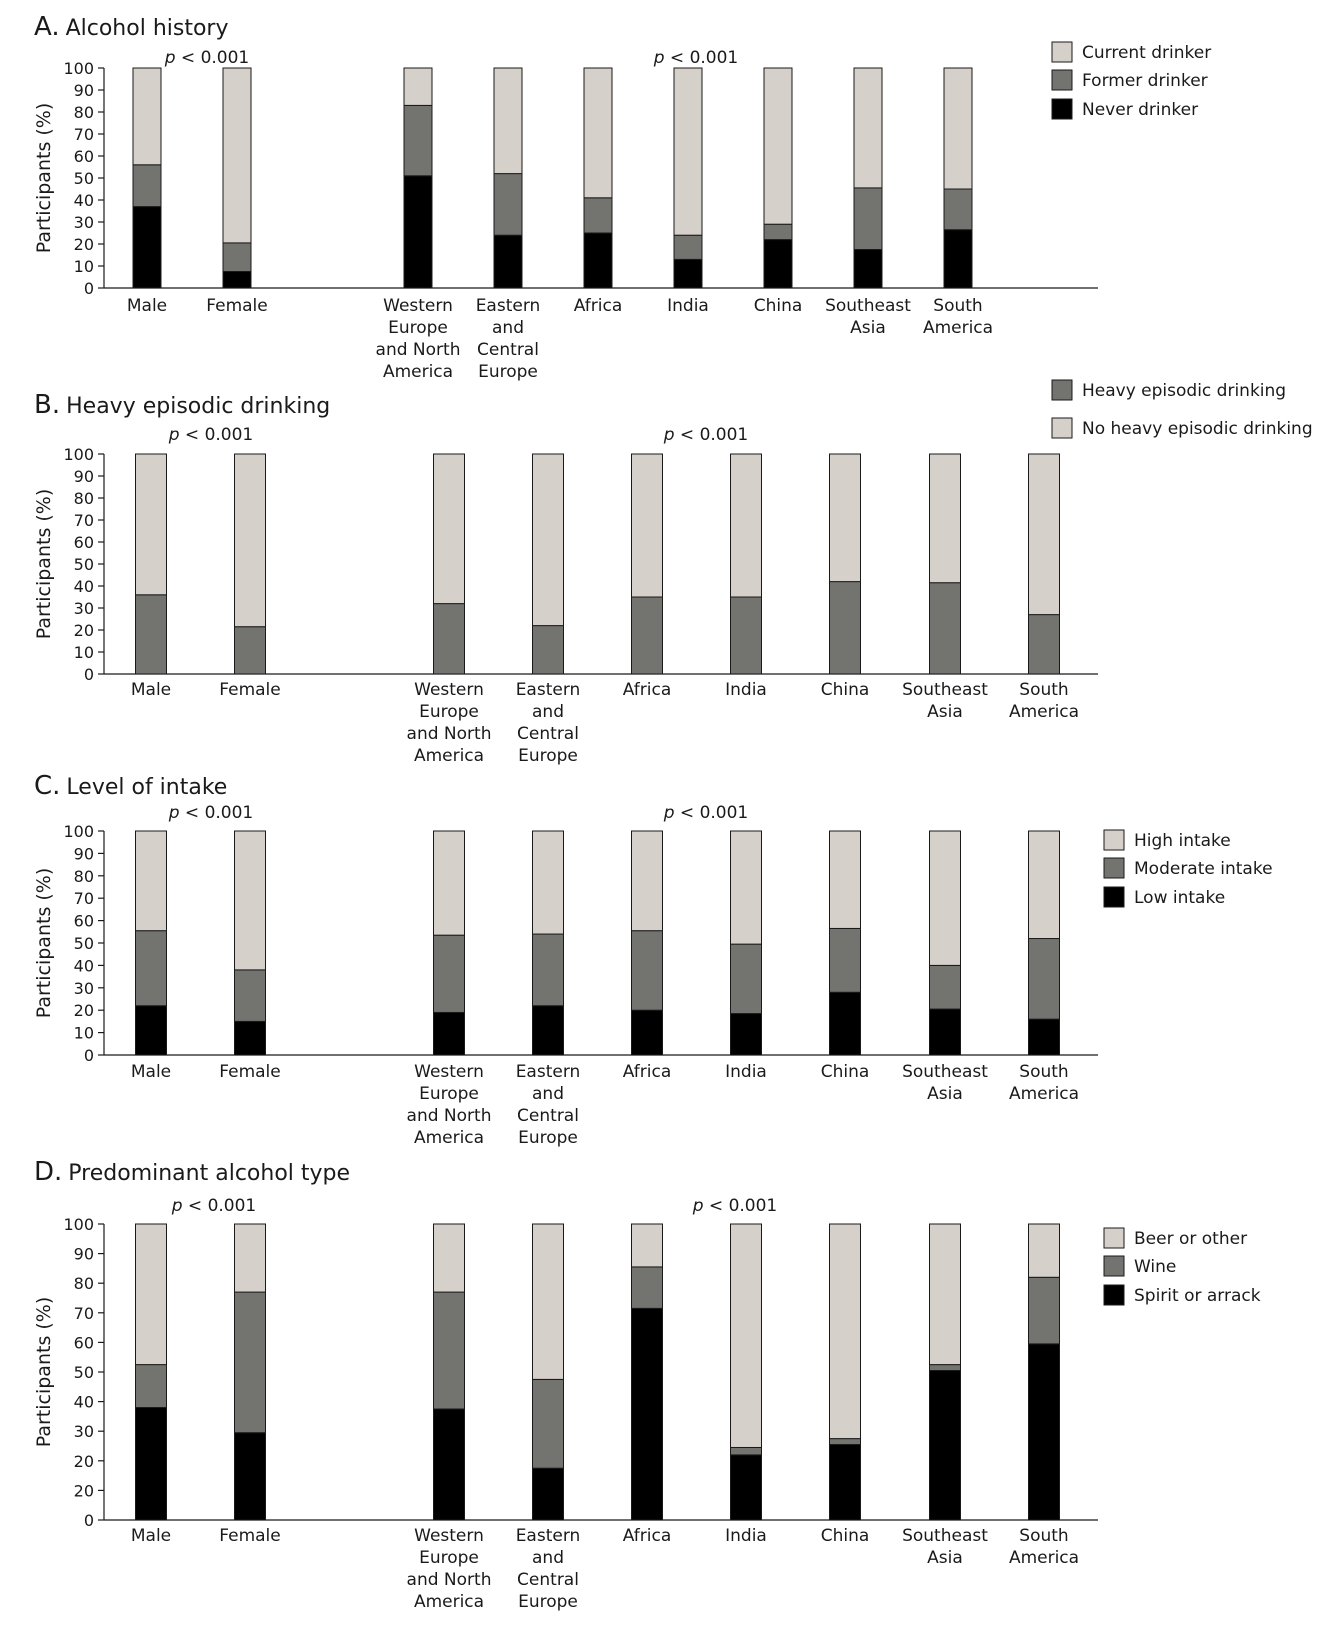 This screenshot has height=1646, width=1328. I want to click on y-tick-label: 30, so click(84, 988).